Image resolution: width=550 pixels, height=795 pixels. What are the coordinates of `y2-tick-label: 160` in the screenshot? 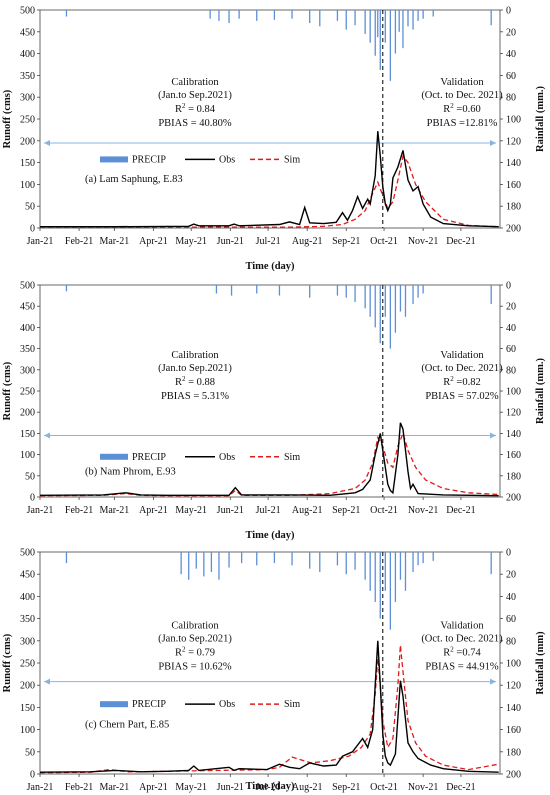 It's located at (513, 455).